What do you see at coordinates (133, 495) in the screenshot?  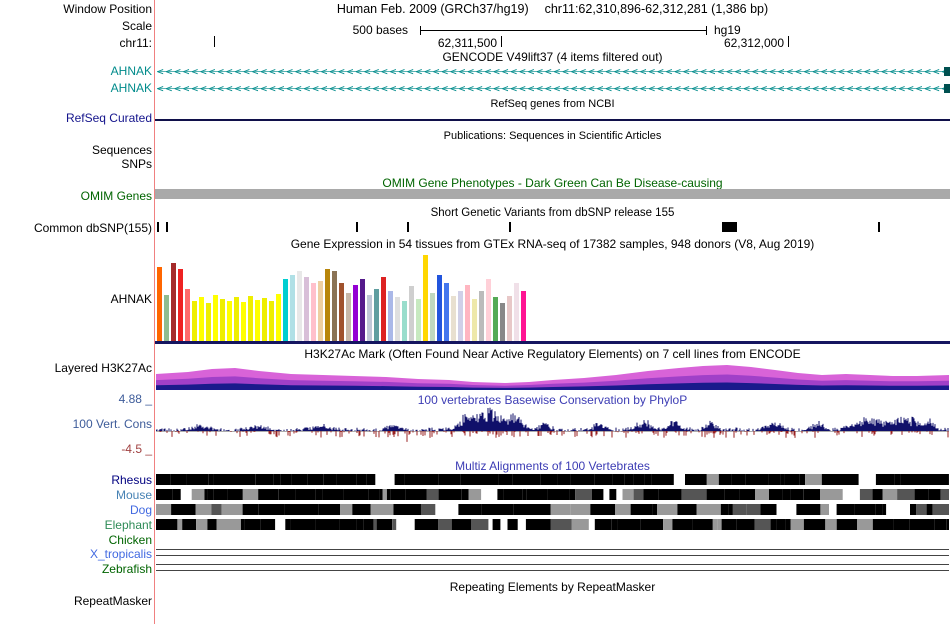 I see `track-label-multiz-mouse: Mouse` at bounding box center [133, 495].